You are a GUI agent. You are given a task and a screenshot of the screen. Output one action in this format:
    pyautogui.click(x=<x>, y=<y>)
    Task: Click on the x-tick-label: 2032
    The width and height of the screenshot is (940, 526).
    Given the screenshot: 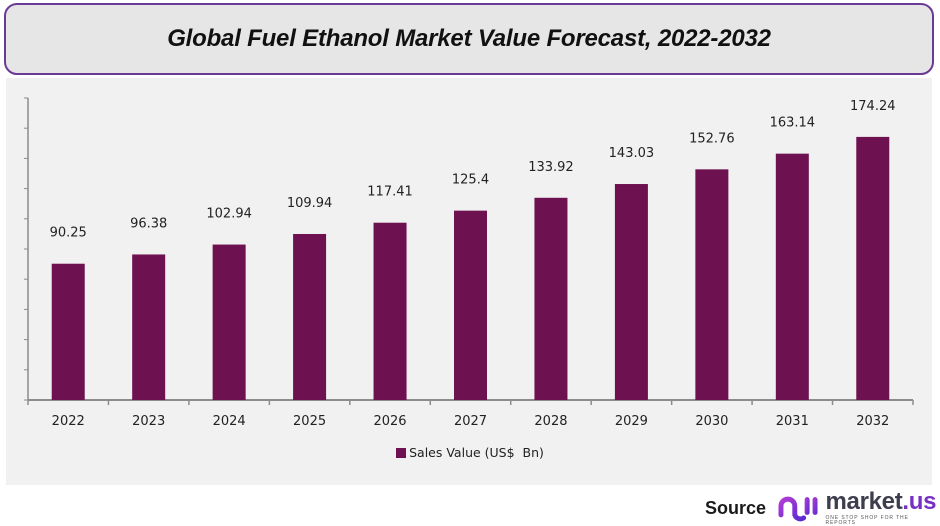 What is the action you would take?
    pyautogui.click(x=872, y=421)
    